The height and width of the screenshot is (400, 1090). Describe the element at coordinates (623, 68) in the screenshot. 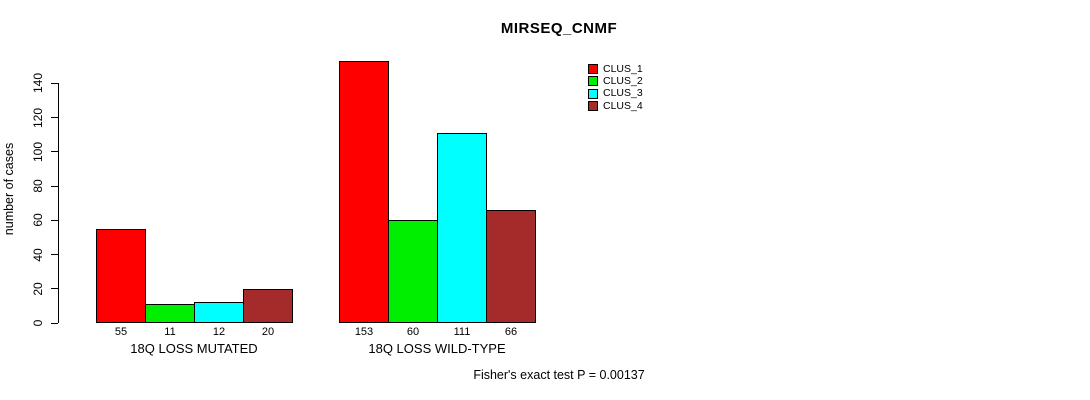

I see `legend-label: CLUS_1` at that location.